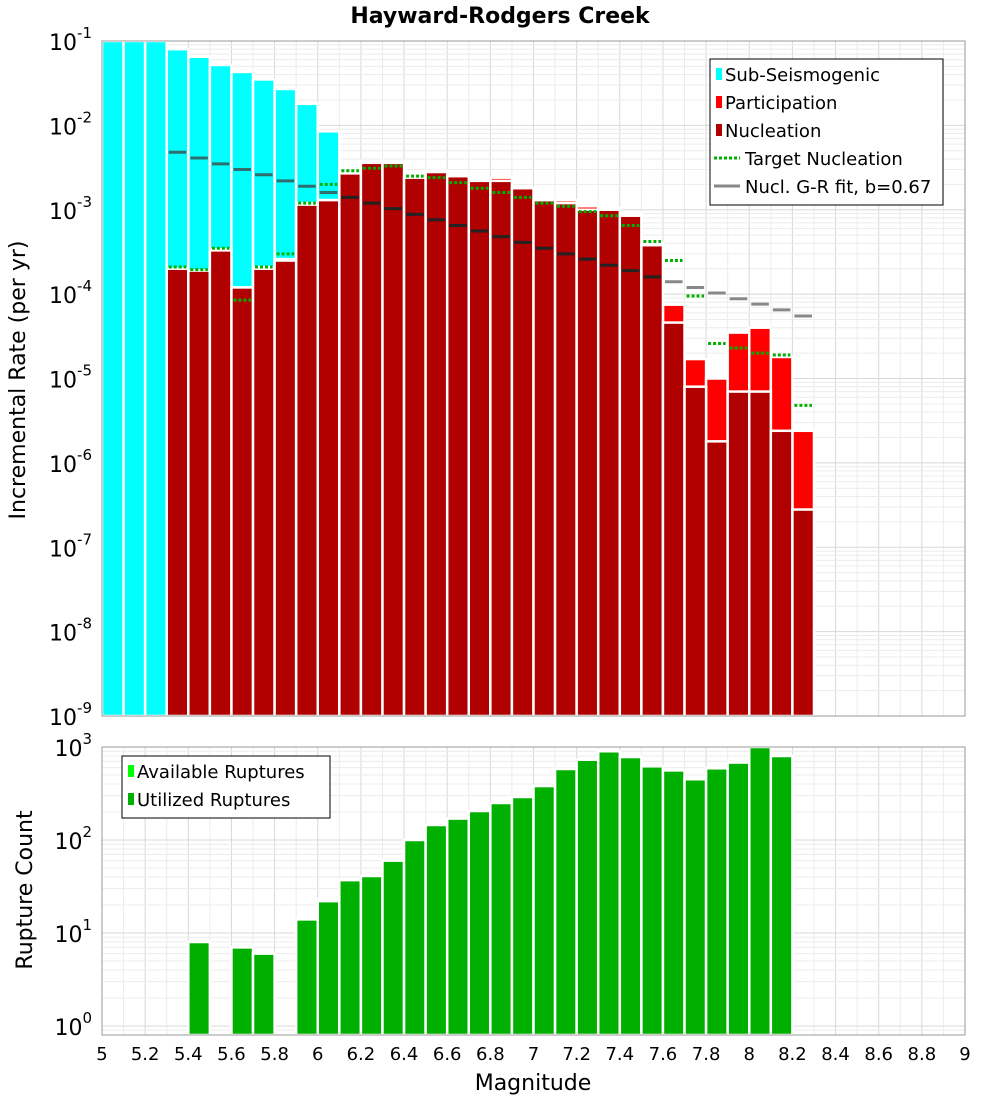  Describe the element at coordinates (706, 1054) in the screenshot. I see `x-tick-label-14: 7.8` at that location.